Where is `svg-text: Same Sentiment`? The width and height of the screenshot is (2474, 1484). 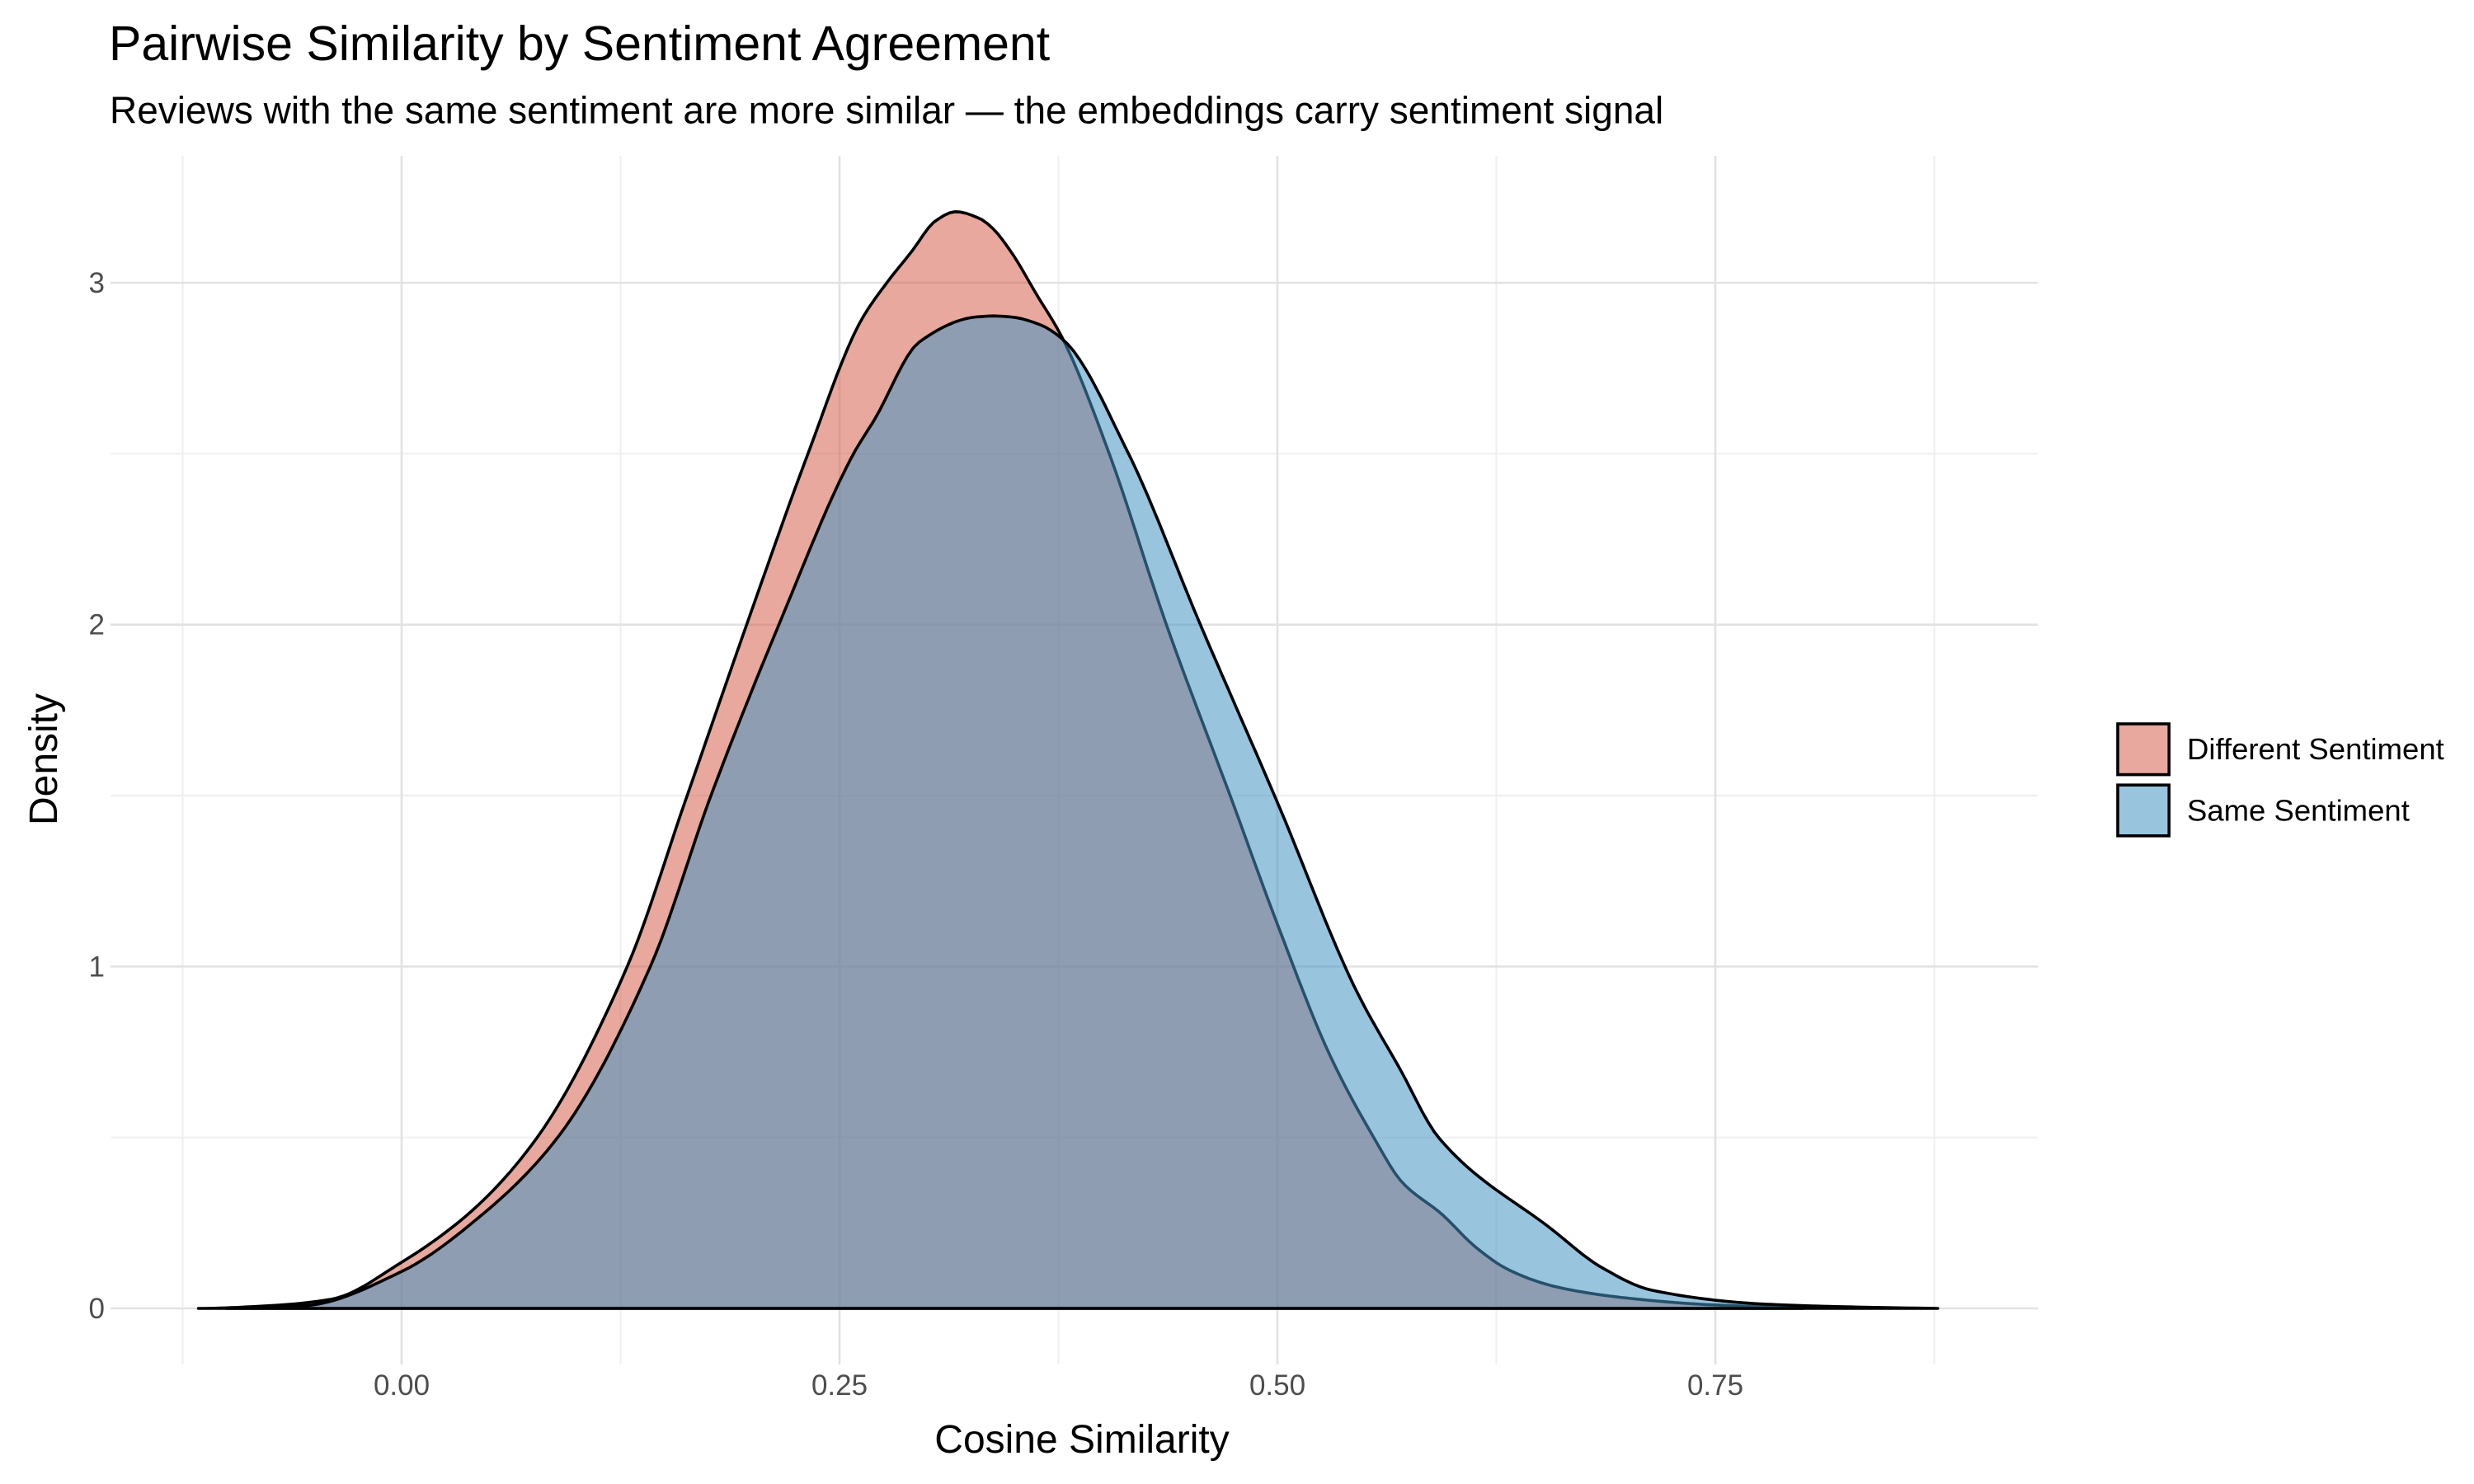
svg-text: Same Sentiment is located at coordinates (2298, 811).